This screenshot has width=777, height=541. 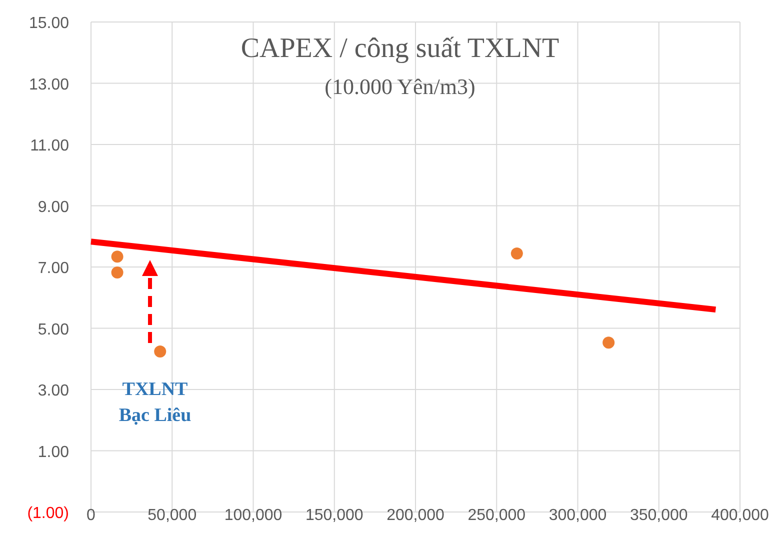 What do you see at coordinates (497, 515) in the screenshot?
I see `x-tick-label: 250,000` at bounding box center [497, 515].